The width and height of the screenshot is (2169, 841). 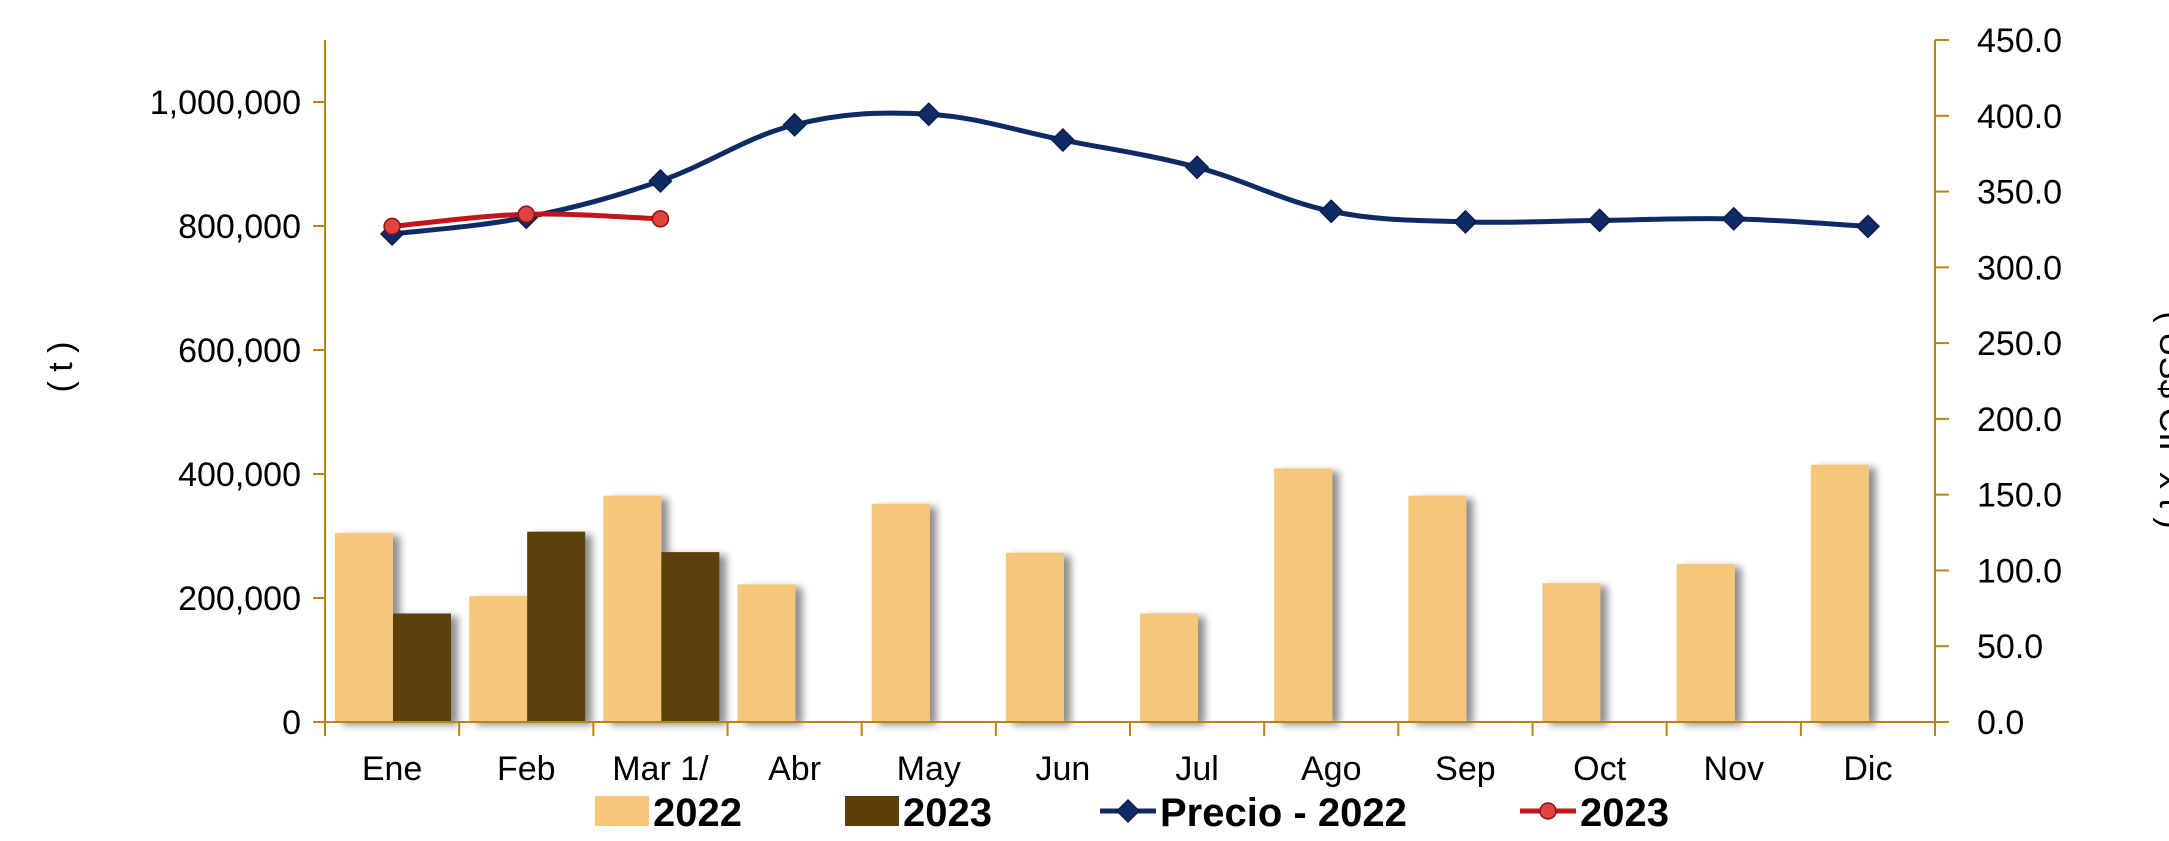 What do you see at coordinates (239, 351) in the screenshot?
I see `y-tick-label: 600,000` at bounding box center [239, 351].